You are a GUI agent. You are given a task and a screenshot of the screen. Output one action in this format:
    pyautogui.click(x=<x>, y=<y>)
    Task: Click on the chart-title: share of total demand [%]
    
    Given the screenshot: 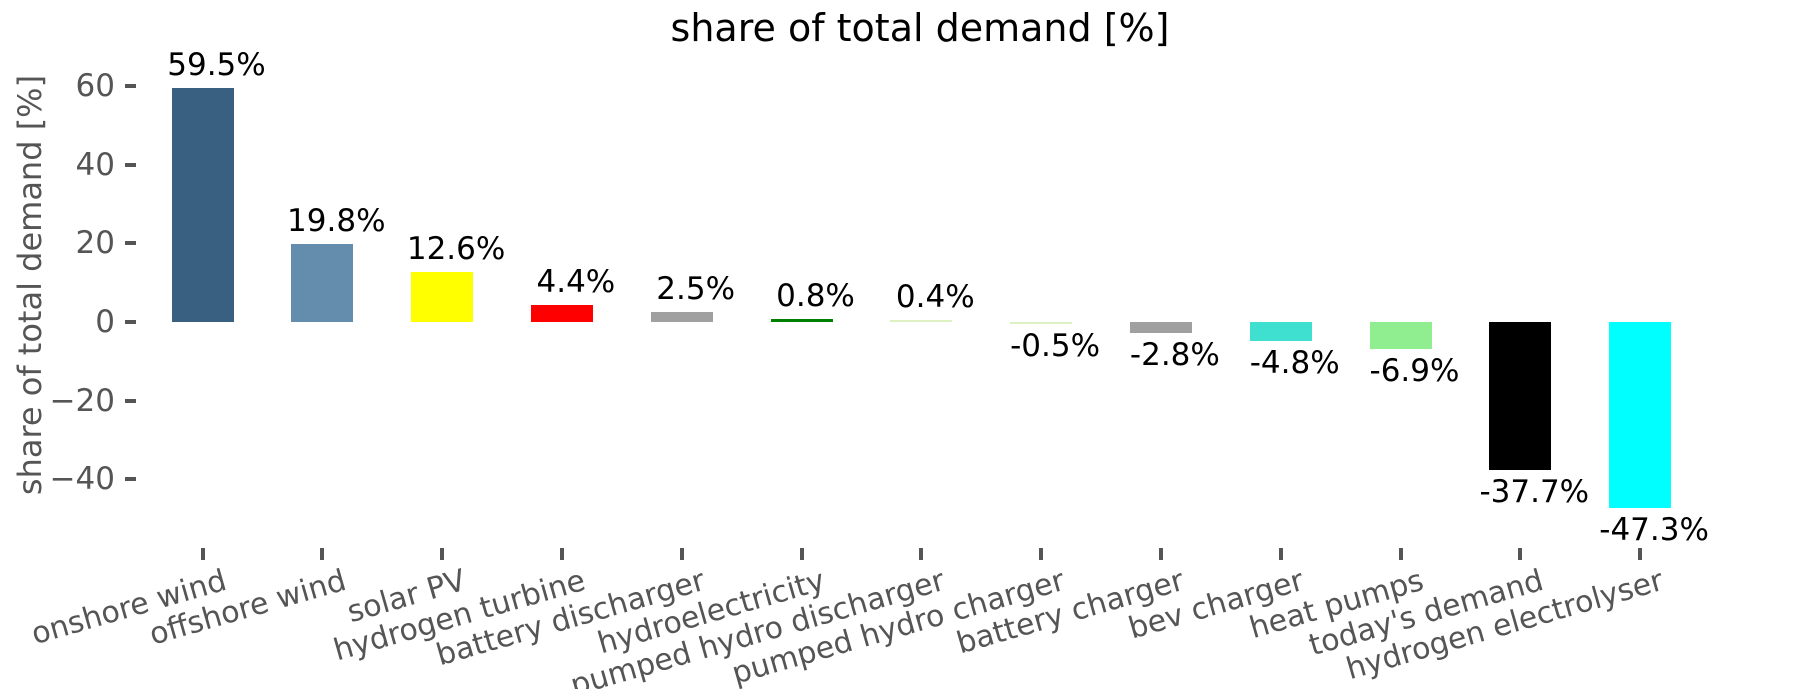 What is the action you would take?
    pyautogui.click(x=920, y=28)
    